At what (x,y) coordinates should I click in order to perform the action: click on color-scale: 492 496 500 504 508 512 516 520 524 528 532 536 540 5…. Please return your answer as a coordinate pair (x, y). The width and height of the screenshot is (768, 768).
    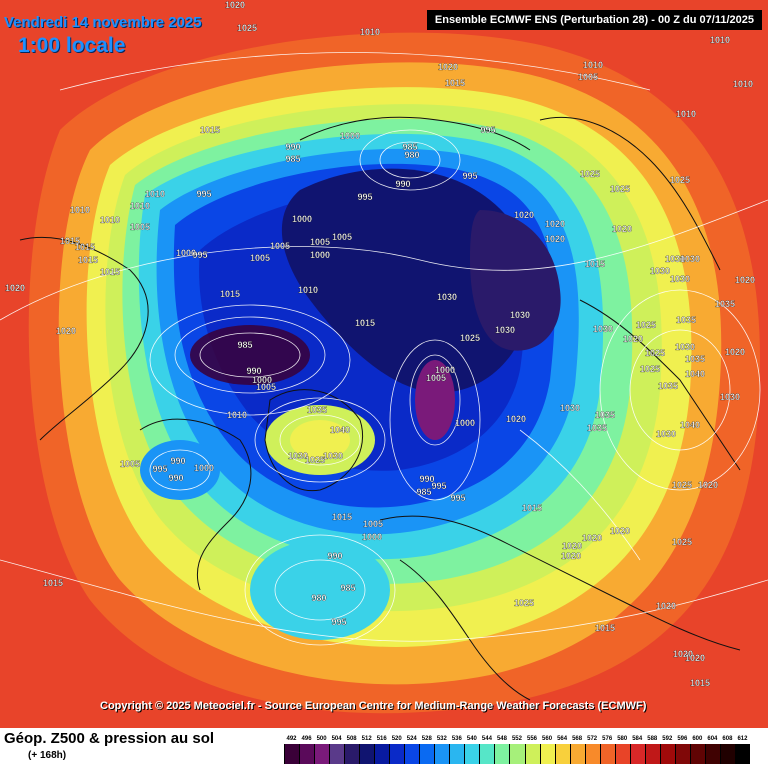
    Looking at the image, I should click on (517, 750).